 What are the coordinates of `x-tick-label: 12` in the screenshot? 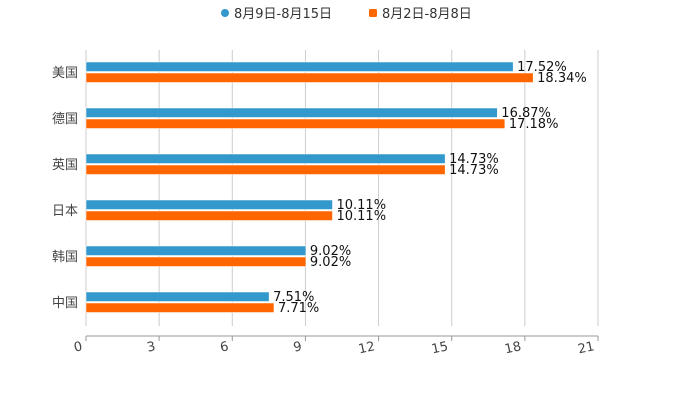 It's located at (366, 348).